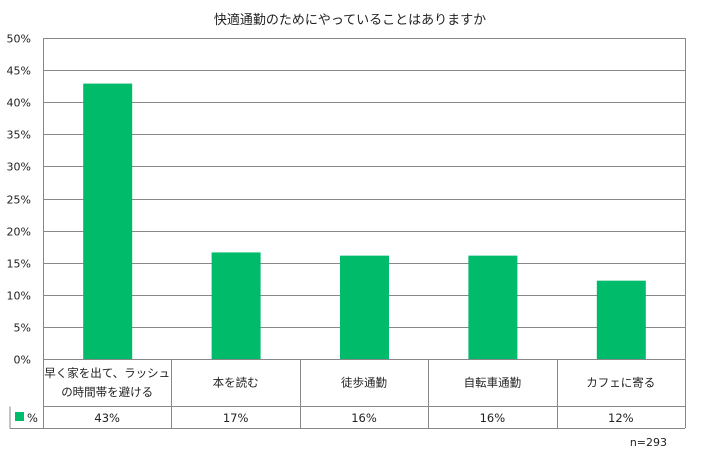 This screenshot has width=702, height=458. What do you see at coordinates (19, 200) in the screenshot?
I see `y-tick-label: 25%` at bounding box center [19, 200].